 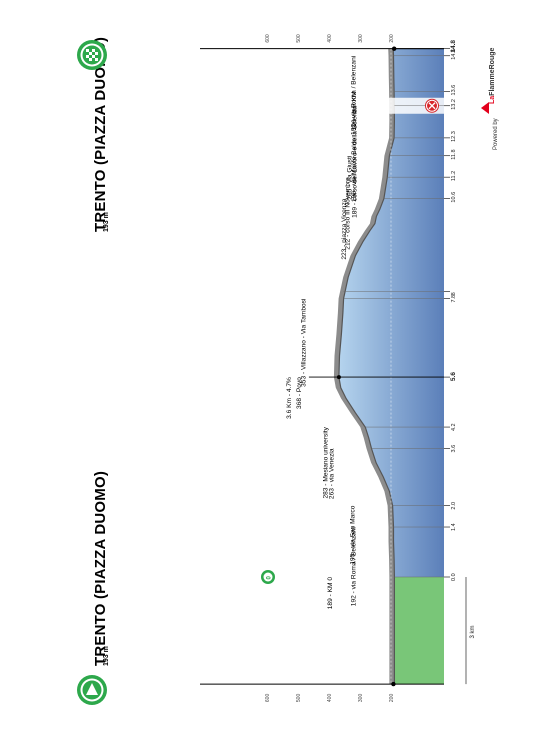 I want to click on km-tick-label: 0.0, so click(x=454, y=577).